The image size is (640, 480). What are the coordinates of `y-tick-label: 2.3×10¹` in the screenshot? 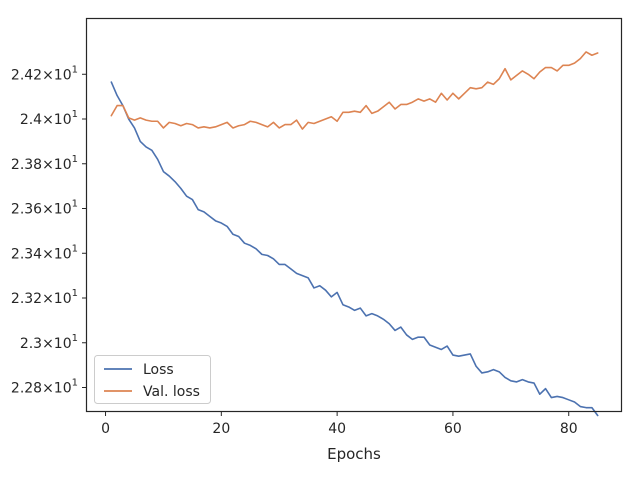 It's located at (49, 342).